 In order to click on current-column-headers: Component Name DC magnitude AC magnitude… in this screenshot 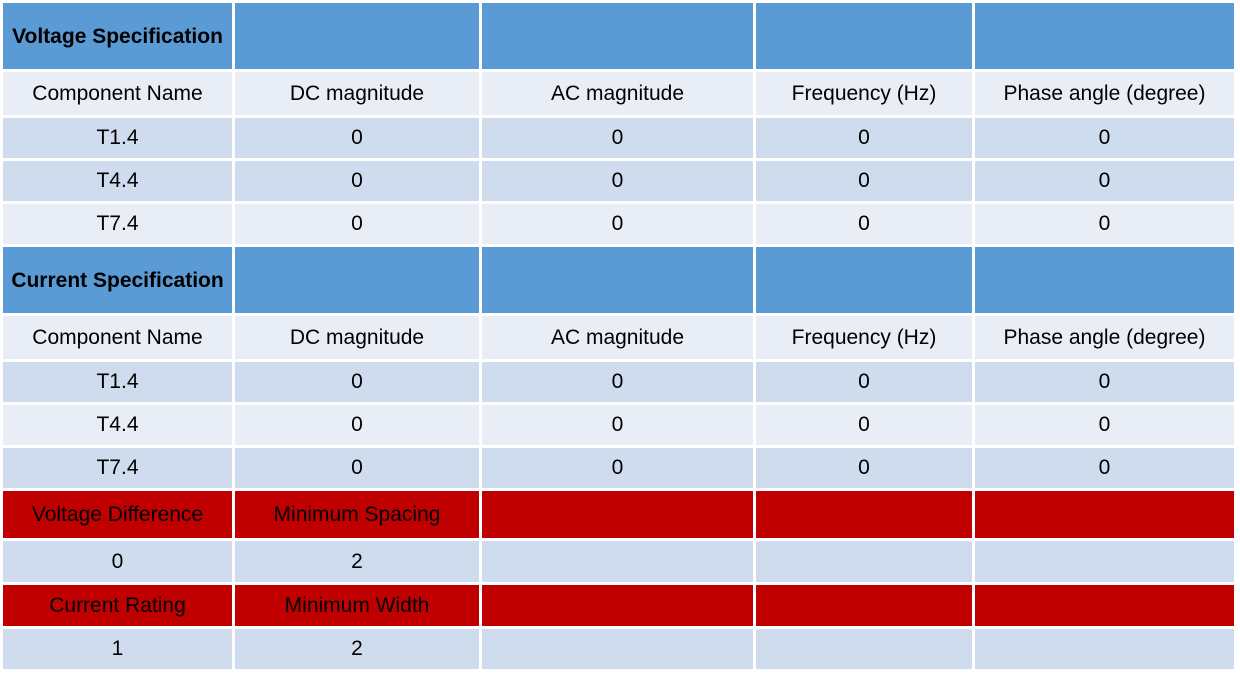, I will do `click(618, 337)`.